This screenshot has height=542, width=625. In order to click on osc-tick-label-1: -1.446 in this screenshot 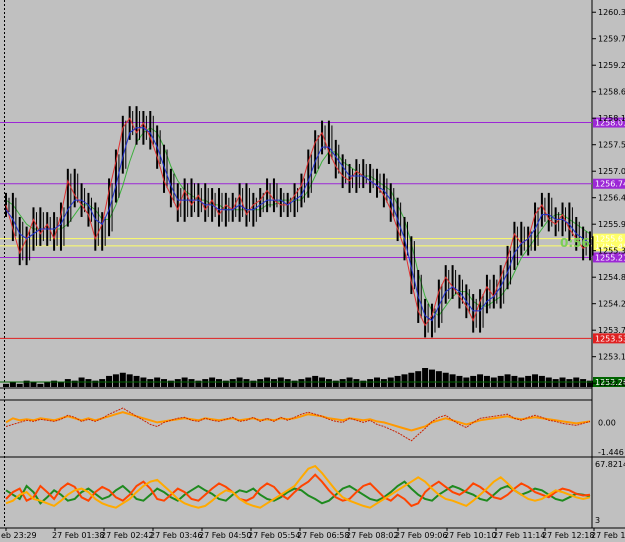, I will do `click(611, 452)`.